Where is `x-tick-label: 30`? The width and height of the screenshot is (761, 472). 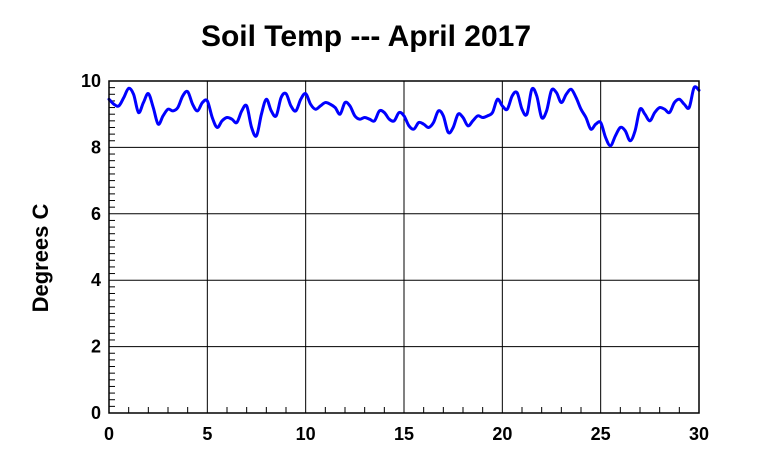 x-tick-label: 30 is located at coordinates (699, 434).